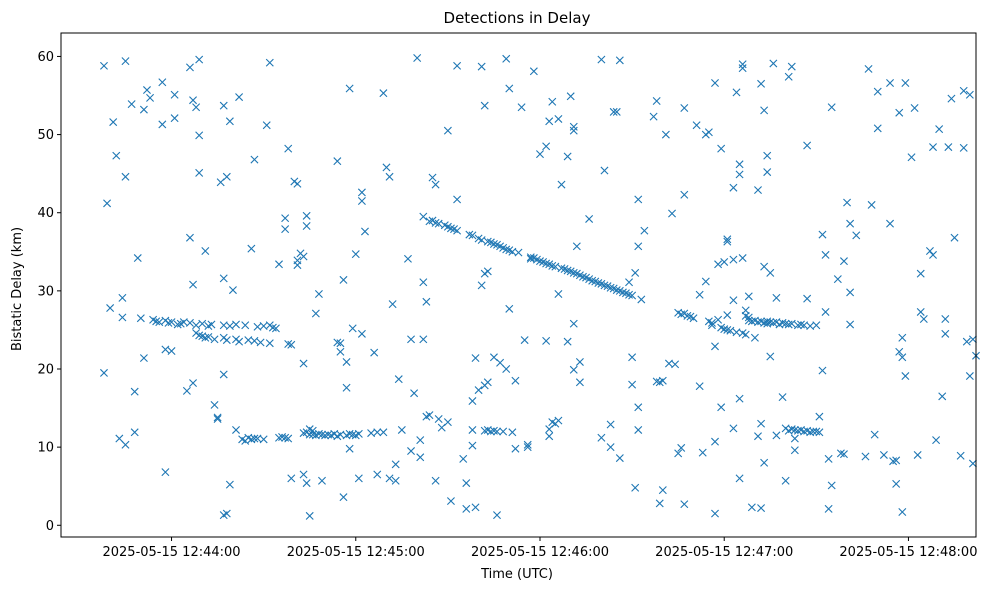 This screenshot has width=989, height=594. Describe the element at coordinates (17, 289) in the screenshot. I see `y-axis-label: Bistatic Delay (km)` at that location.